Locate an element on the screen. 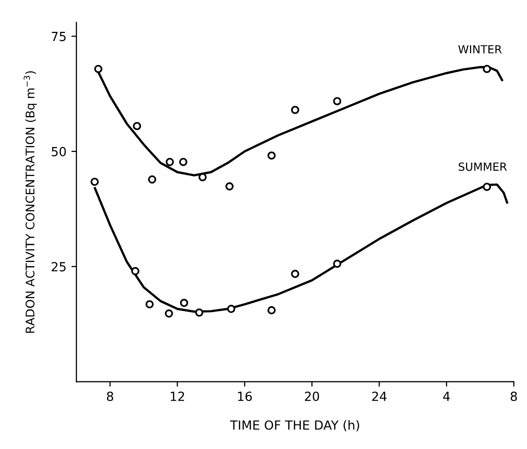  y-tick-label: 25 is located at coordinates (59, 267).